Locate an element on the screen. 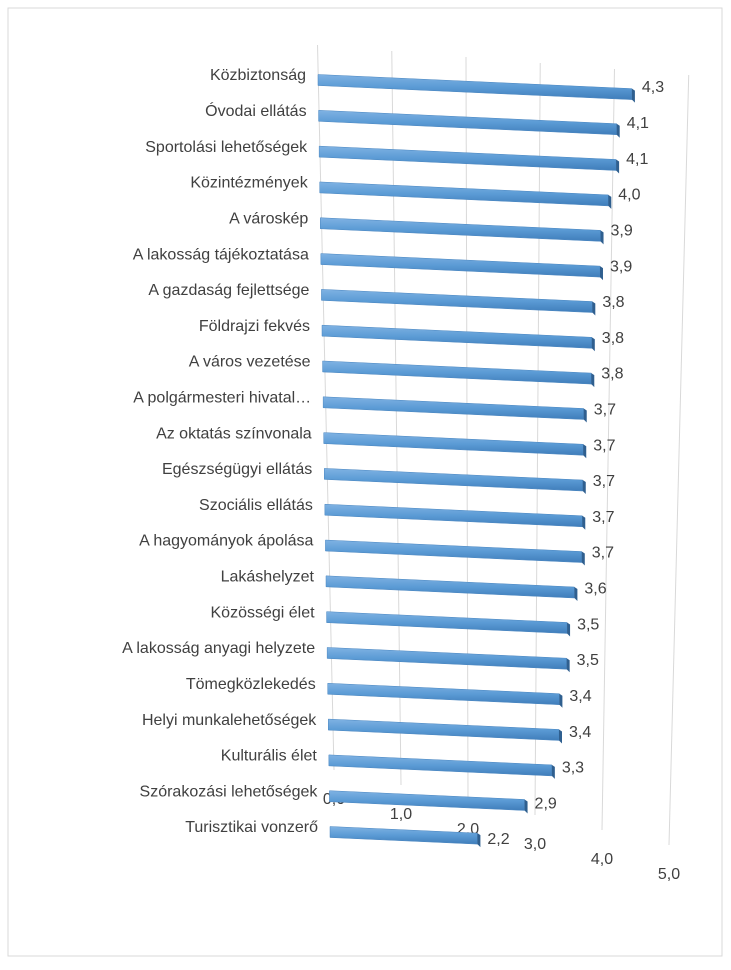 The image size is (731, 970). category-label: A lakosság tájékoztatása is located at coordinates (221, 254).